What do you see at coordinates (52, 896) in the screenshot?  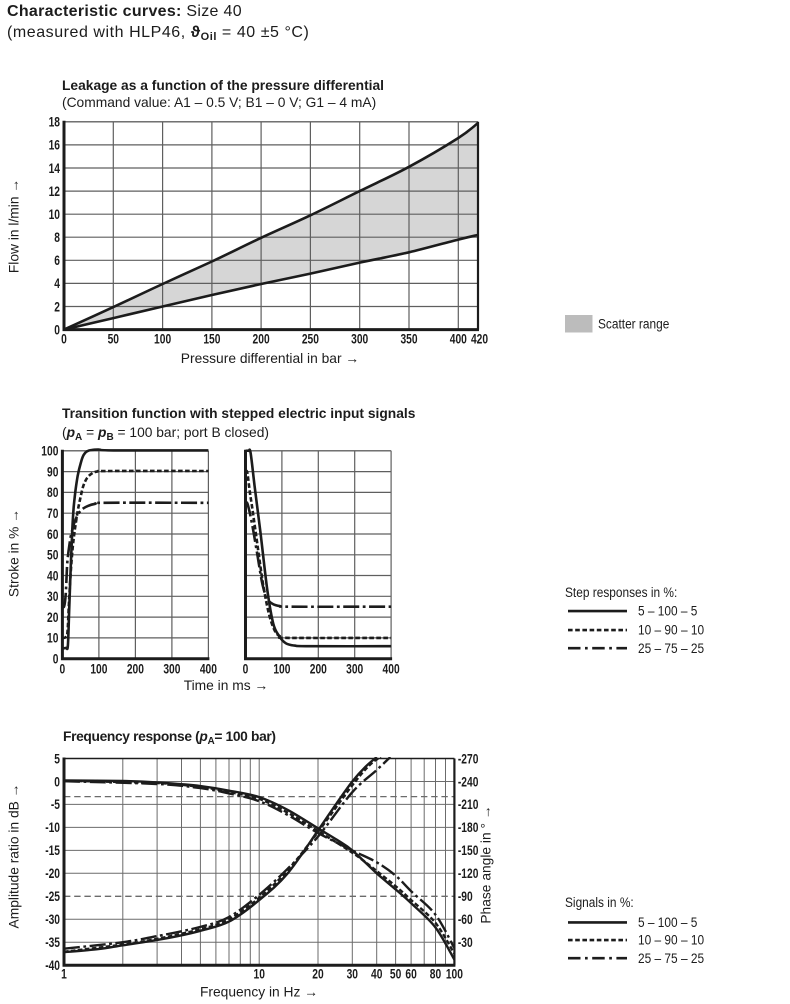 I see `svg-text: -25` at bounding box center [52, 896].